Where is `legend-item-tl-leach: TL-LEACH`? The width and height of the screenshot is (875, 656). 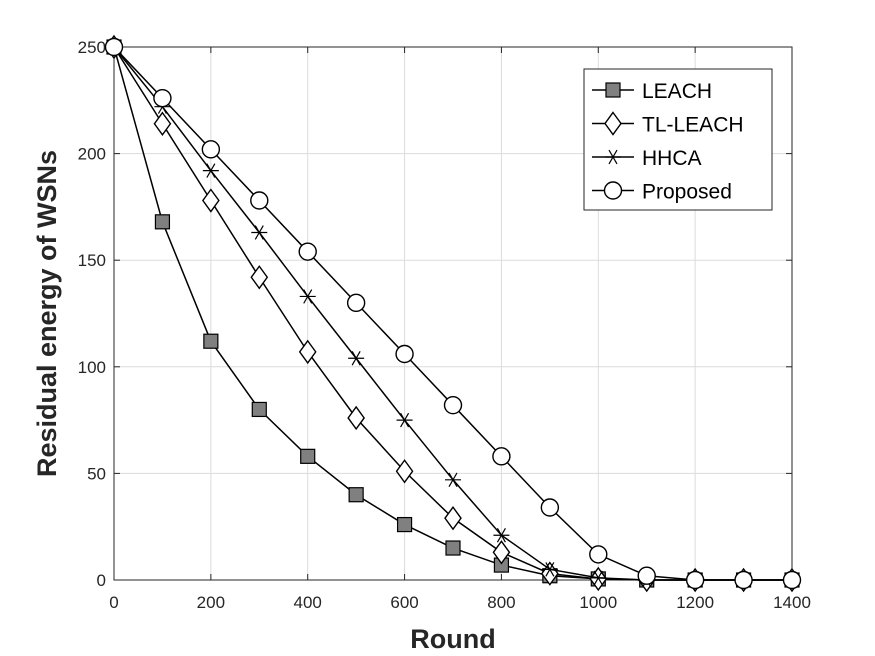
legend-item-tl-leach: TL-LEACH is located at coordinates (668, 124).